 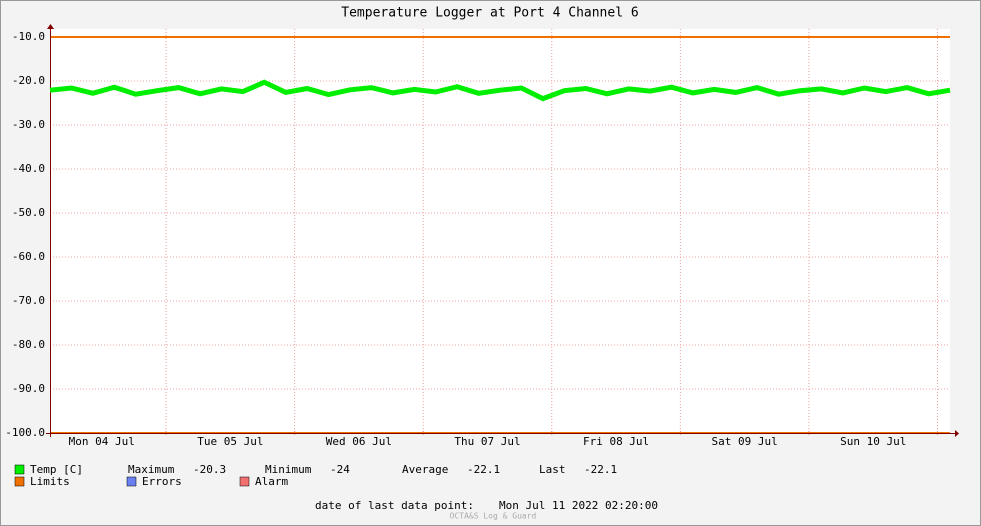 I want to click on y-tick-label: -10.0, so click(x=28, y=36).